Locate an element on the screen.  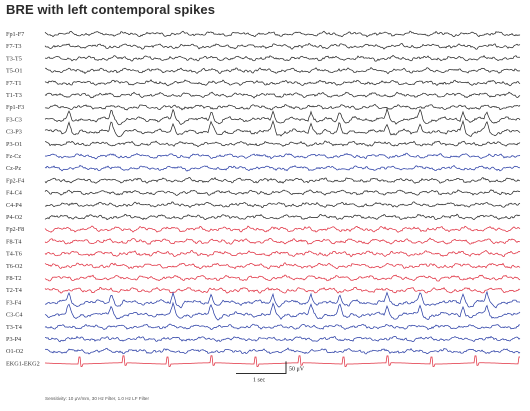
channel-label: Fp2-F4 is located at coordinates (15, 180).